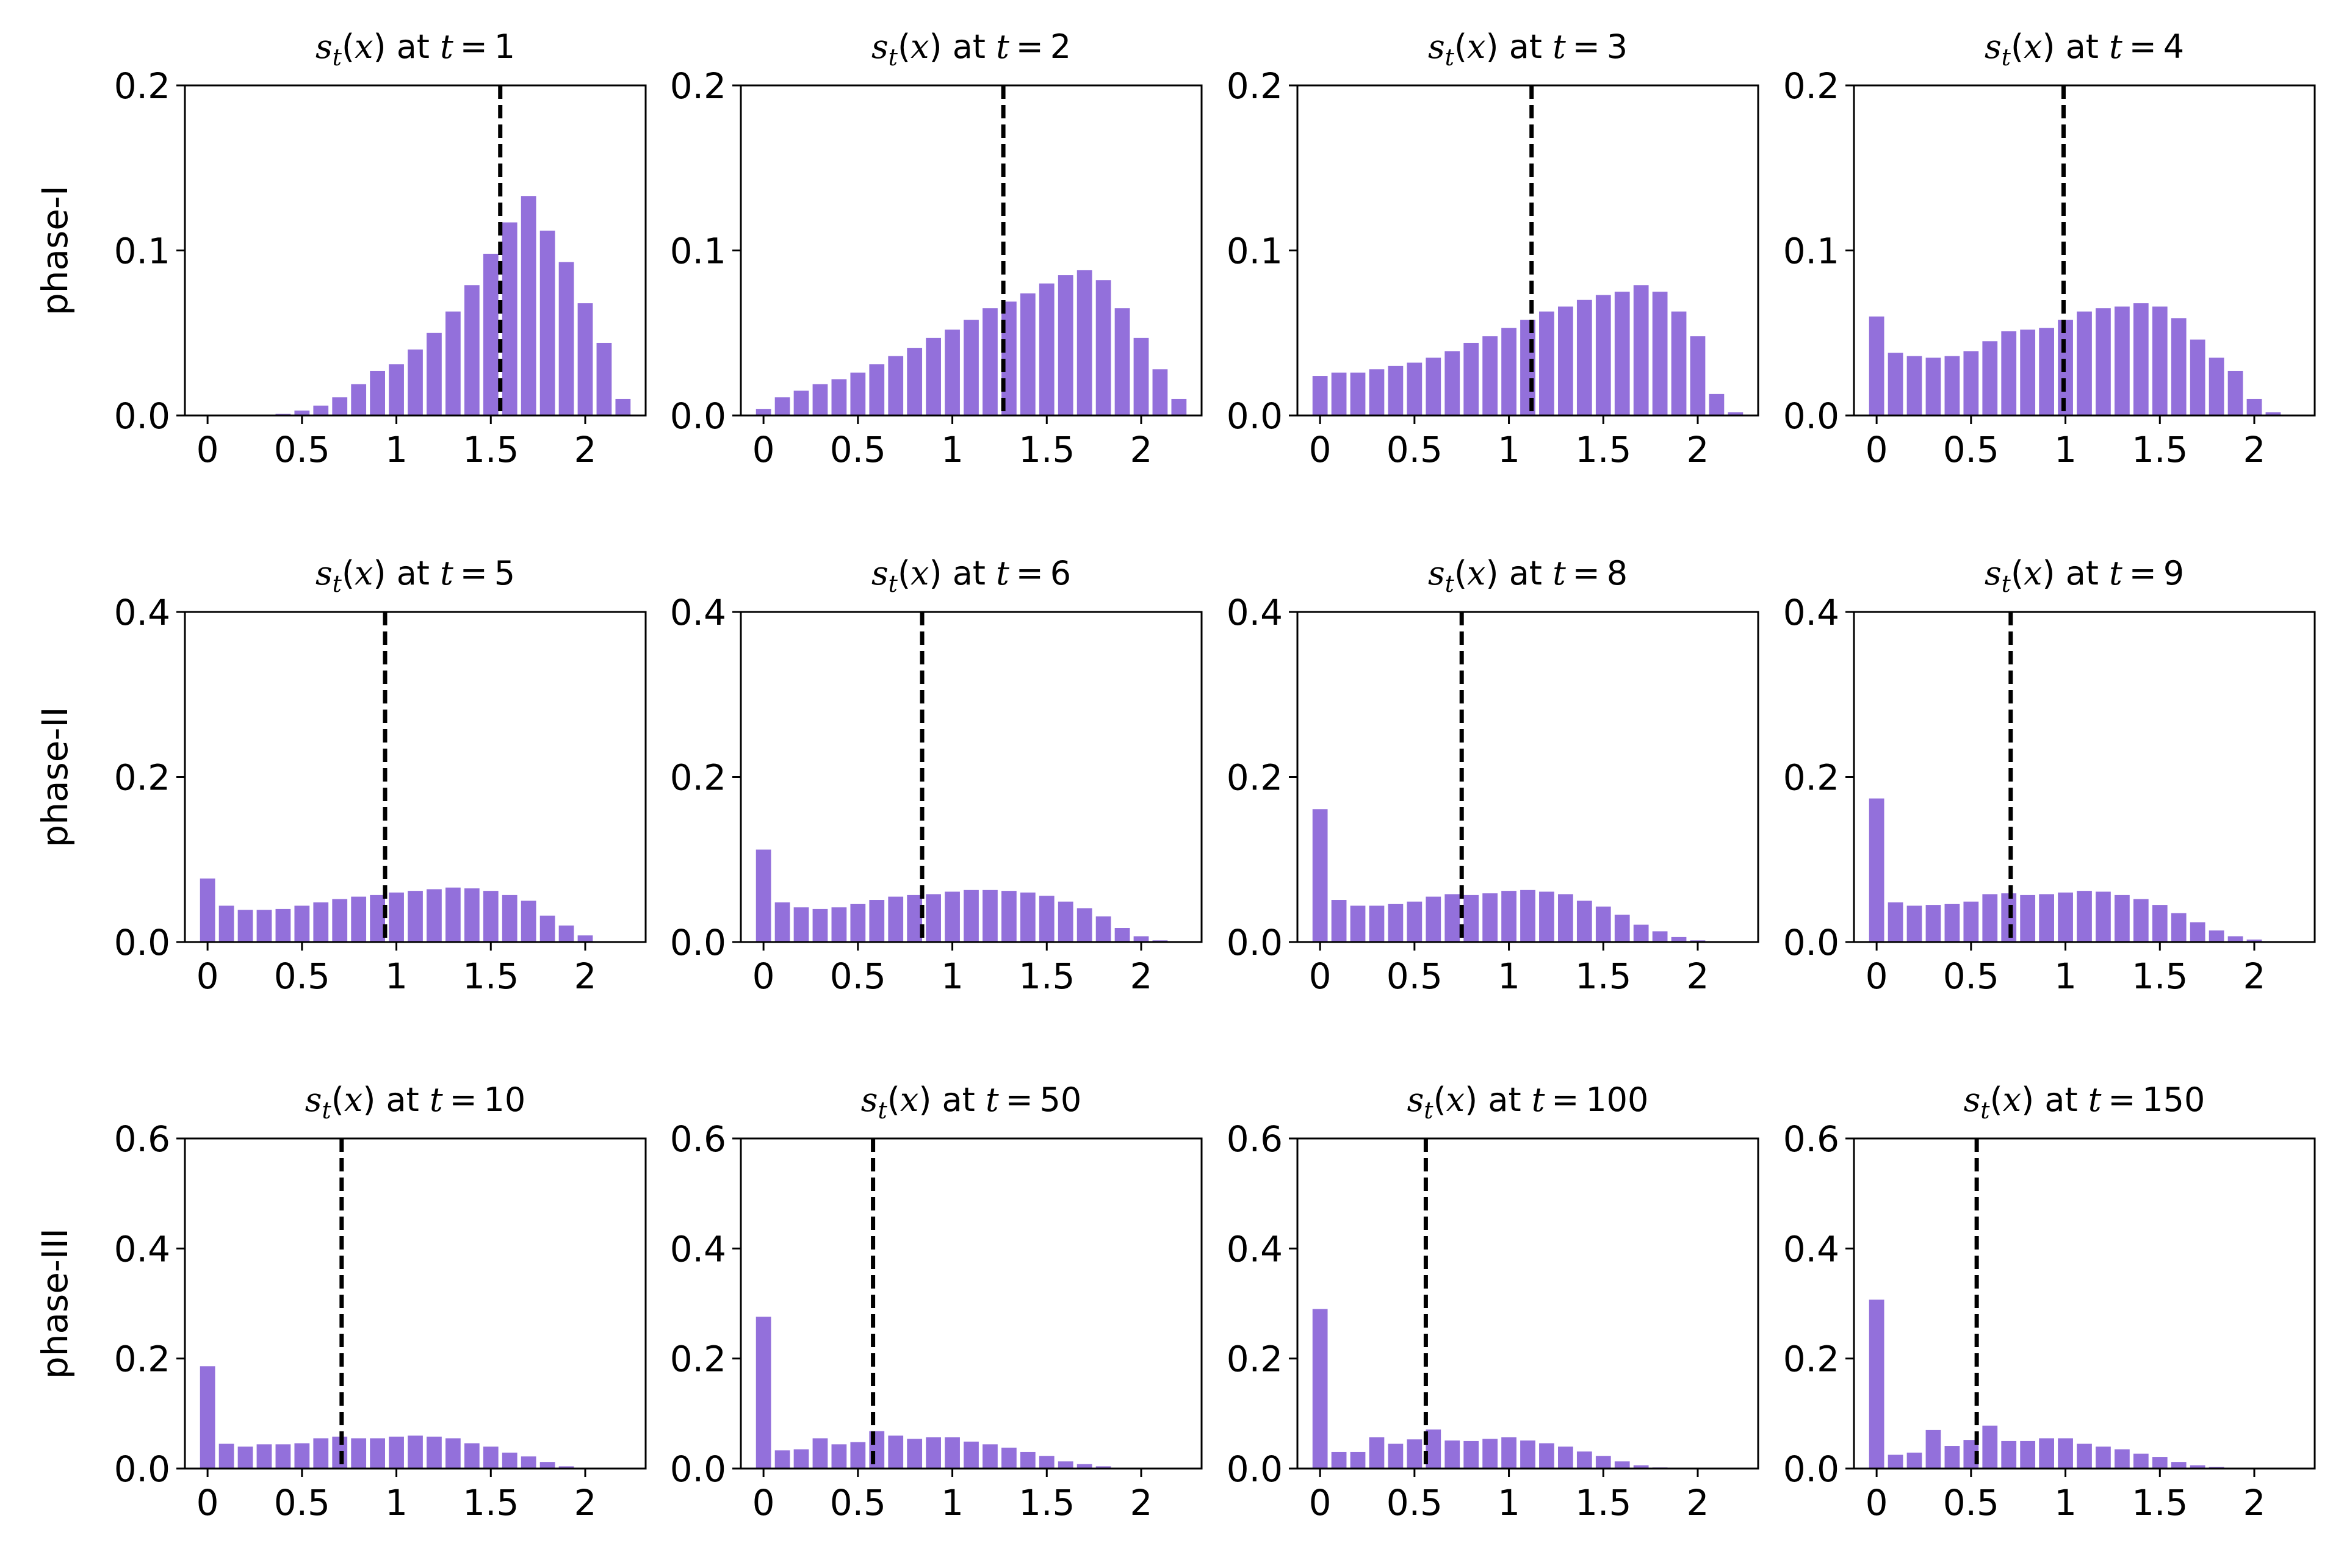  I want to click on panel-t-50: 0 0.5 1 1.5 2 0.0 0.2 0.4 0.6 st(x) at t = 50, so click(936, 1302).